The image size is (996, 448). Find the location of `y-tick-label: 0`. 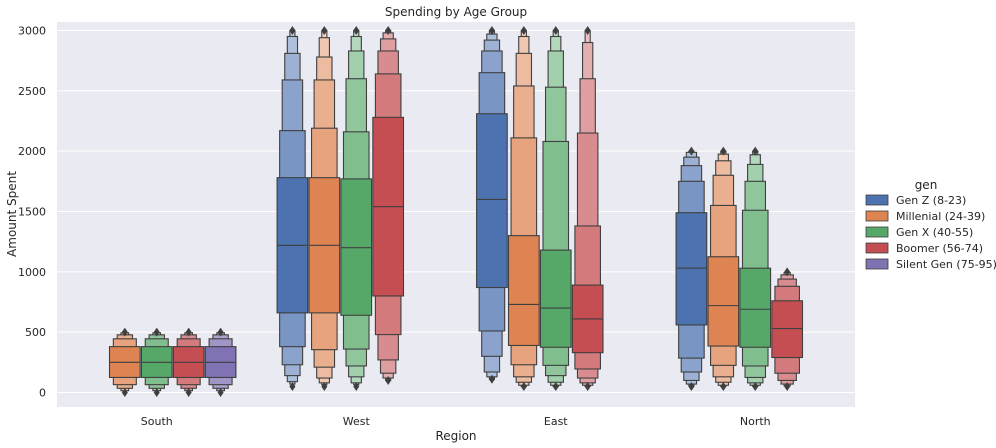

y-tick-label: 0 is located at coordinates (42, 393).